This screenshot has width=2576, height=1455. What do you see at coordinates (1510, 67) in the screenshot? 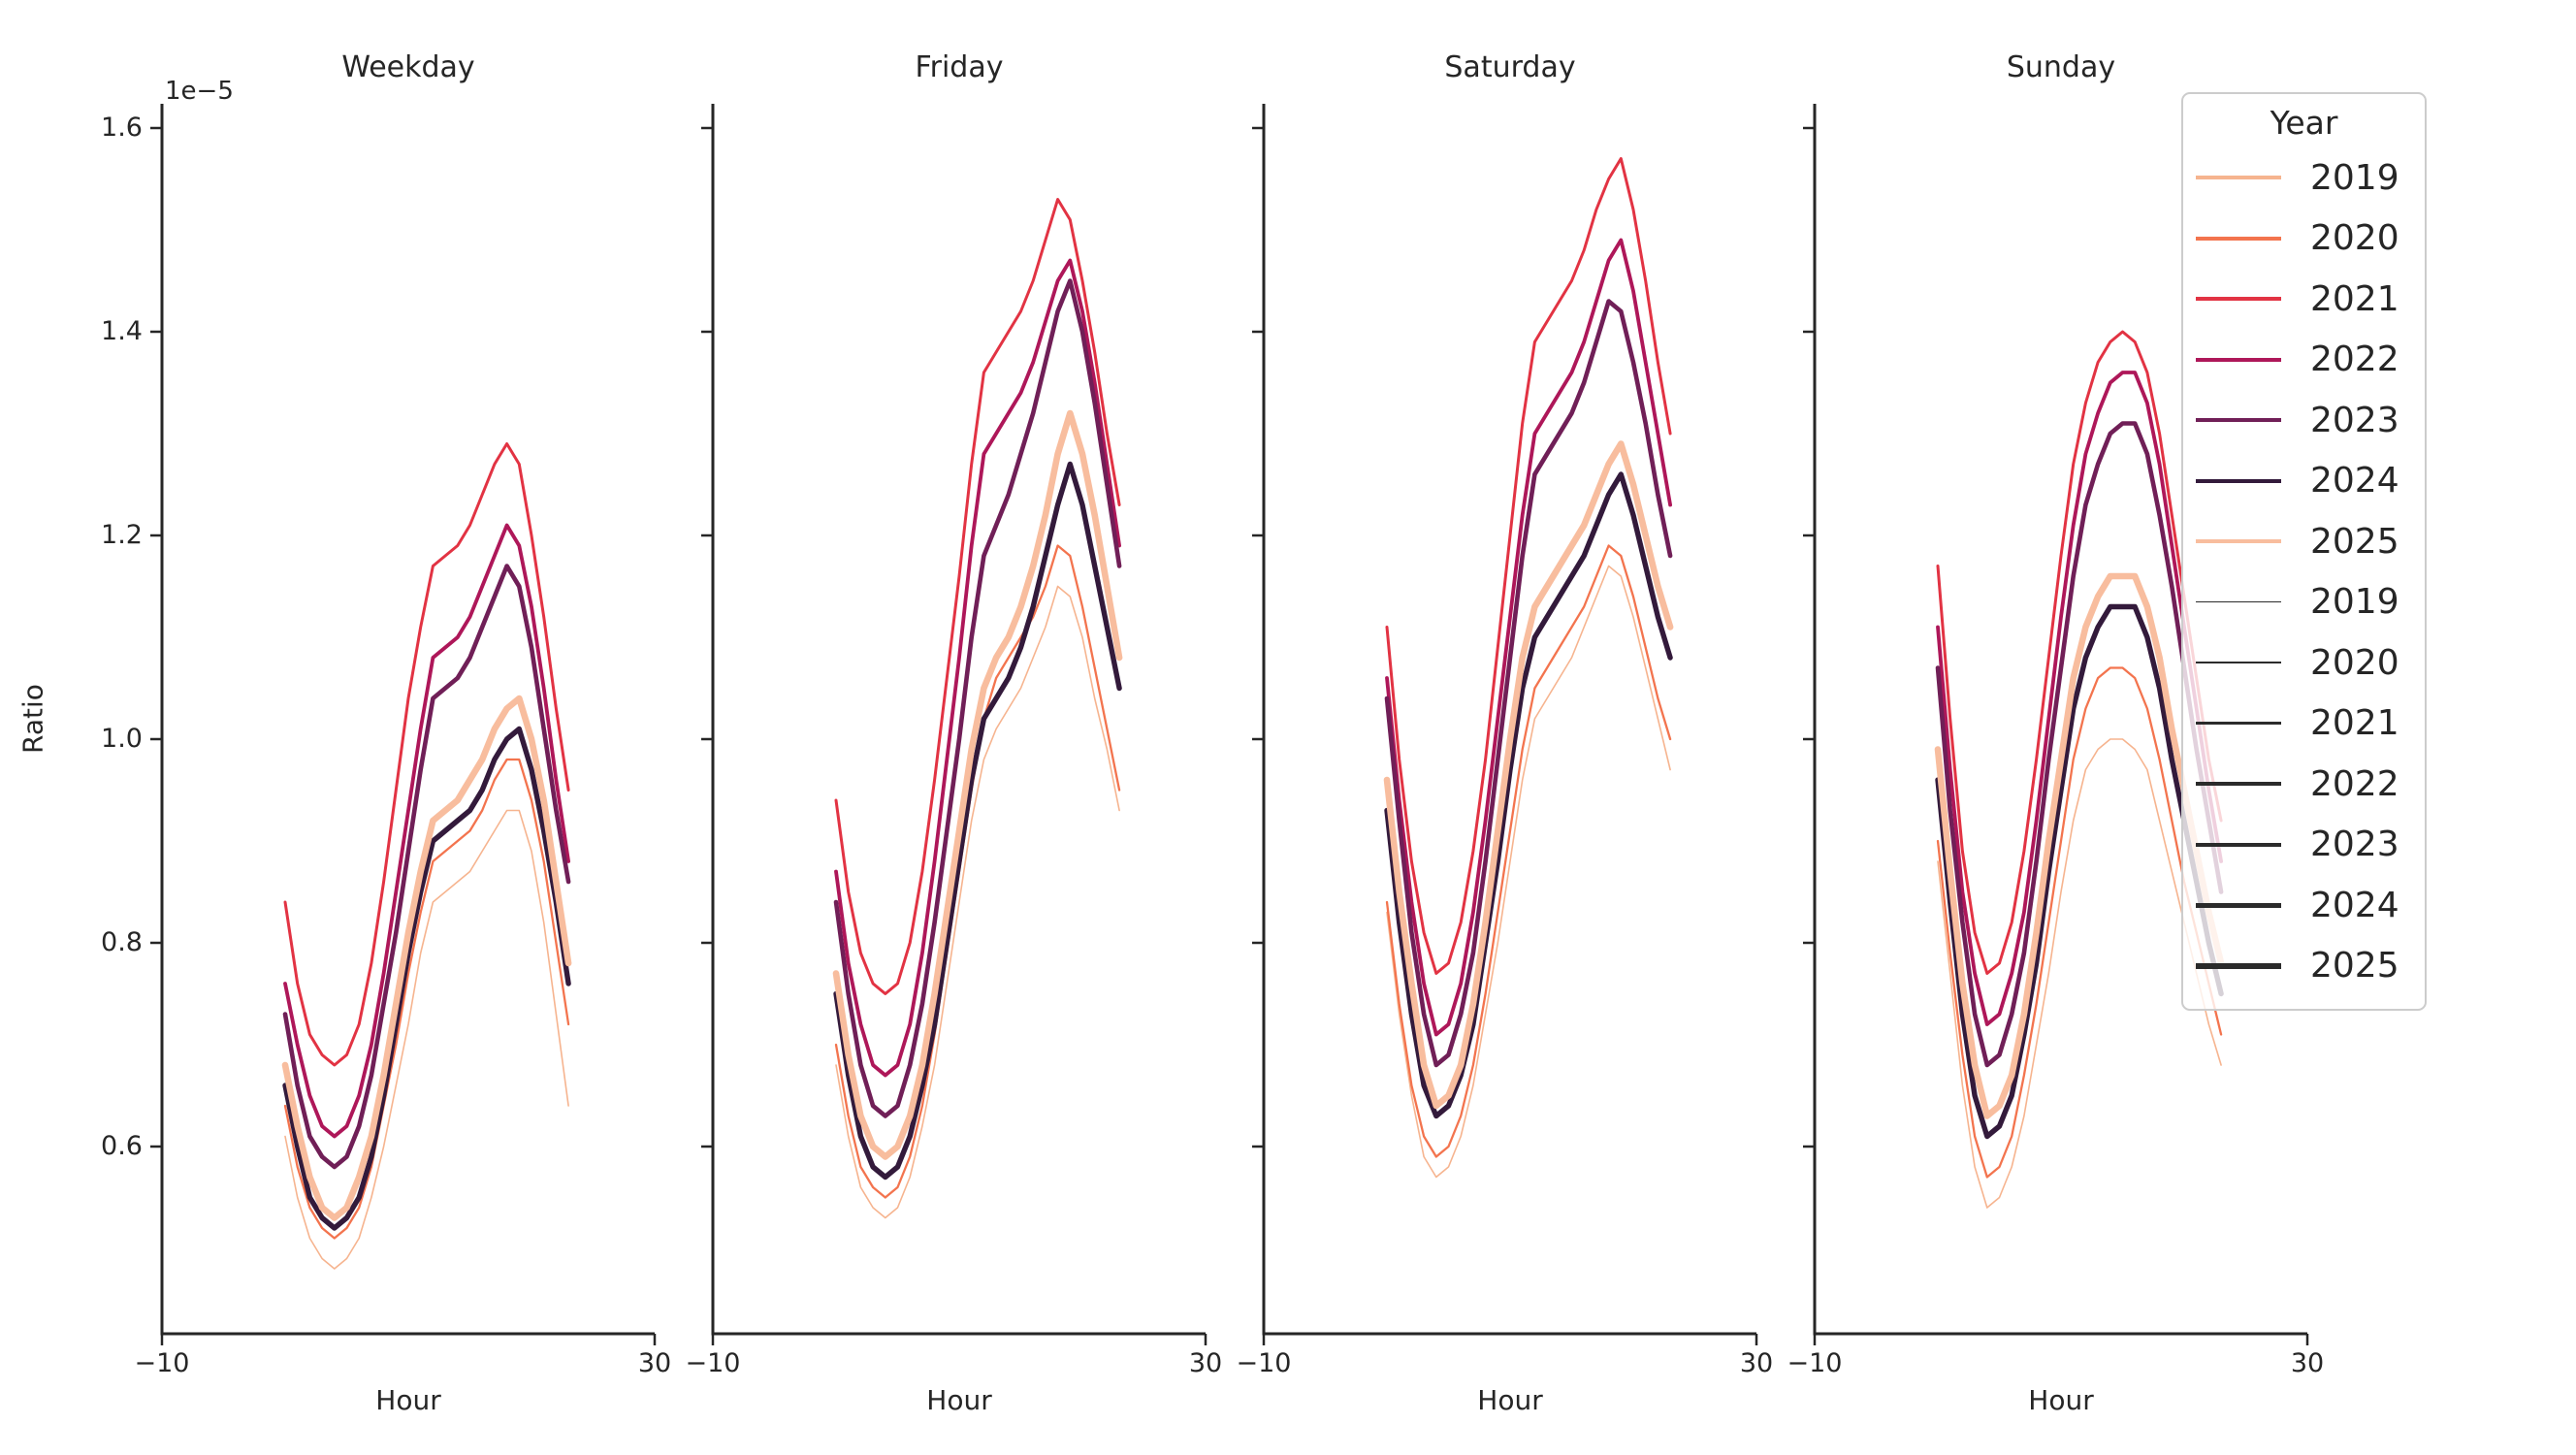
I see `subplot-title-saturday: Saturday` at bounding box center [1510, 67].